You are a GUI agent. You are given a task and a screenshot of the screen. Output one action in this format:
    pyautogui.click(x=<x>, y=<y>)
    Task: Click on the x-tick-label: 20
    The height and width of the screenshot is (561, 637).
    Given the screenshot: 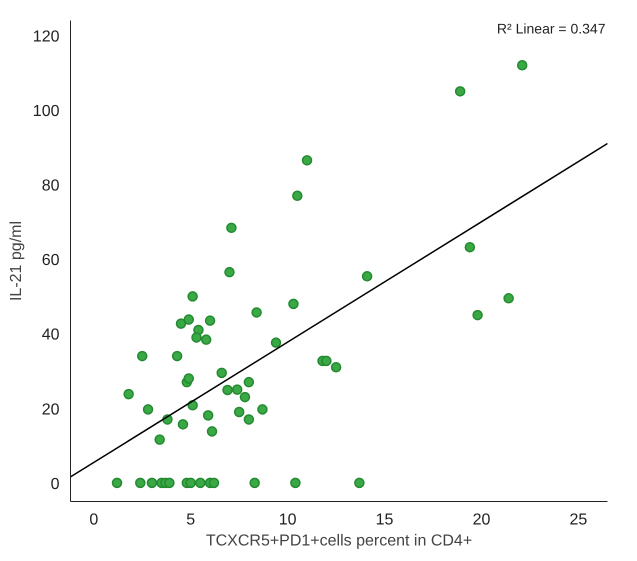 What is the action you would take?
    pyautogui.click(x=481, y=520)
    